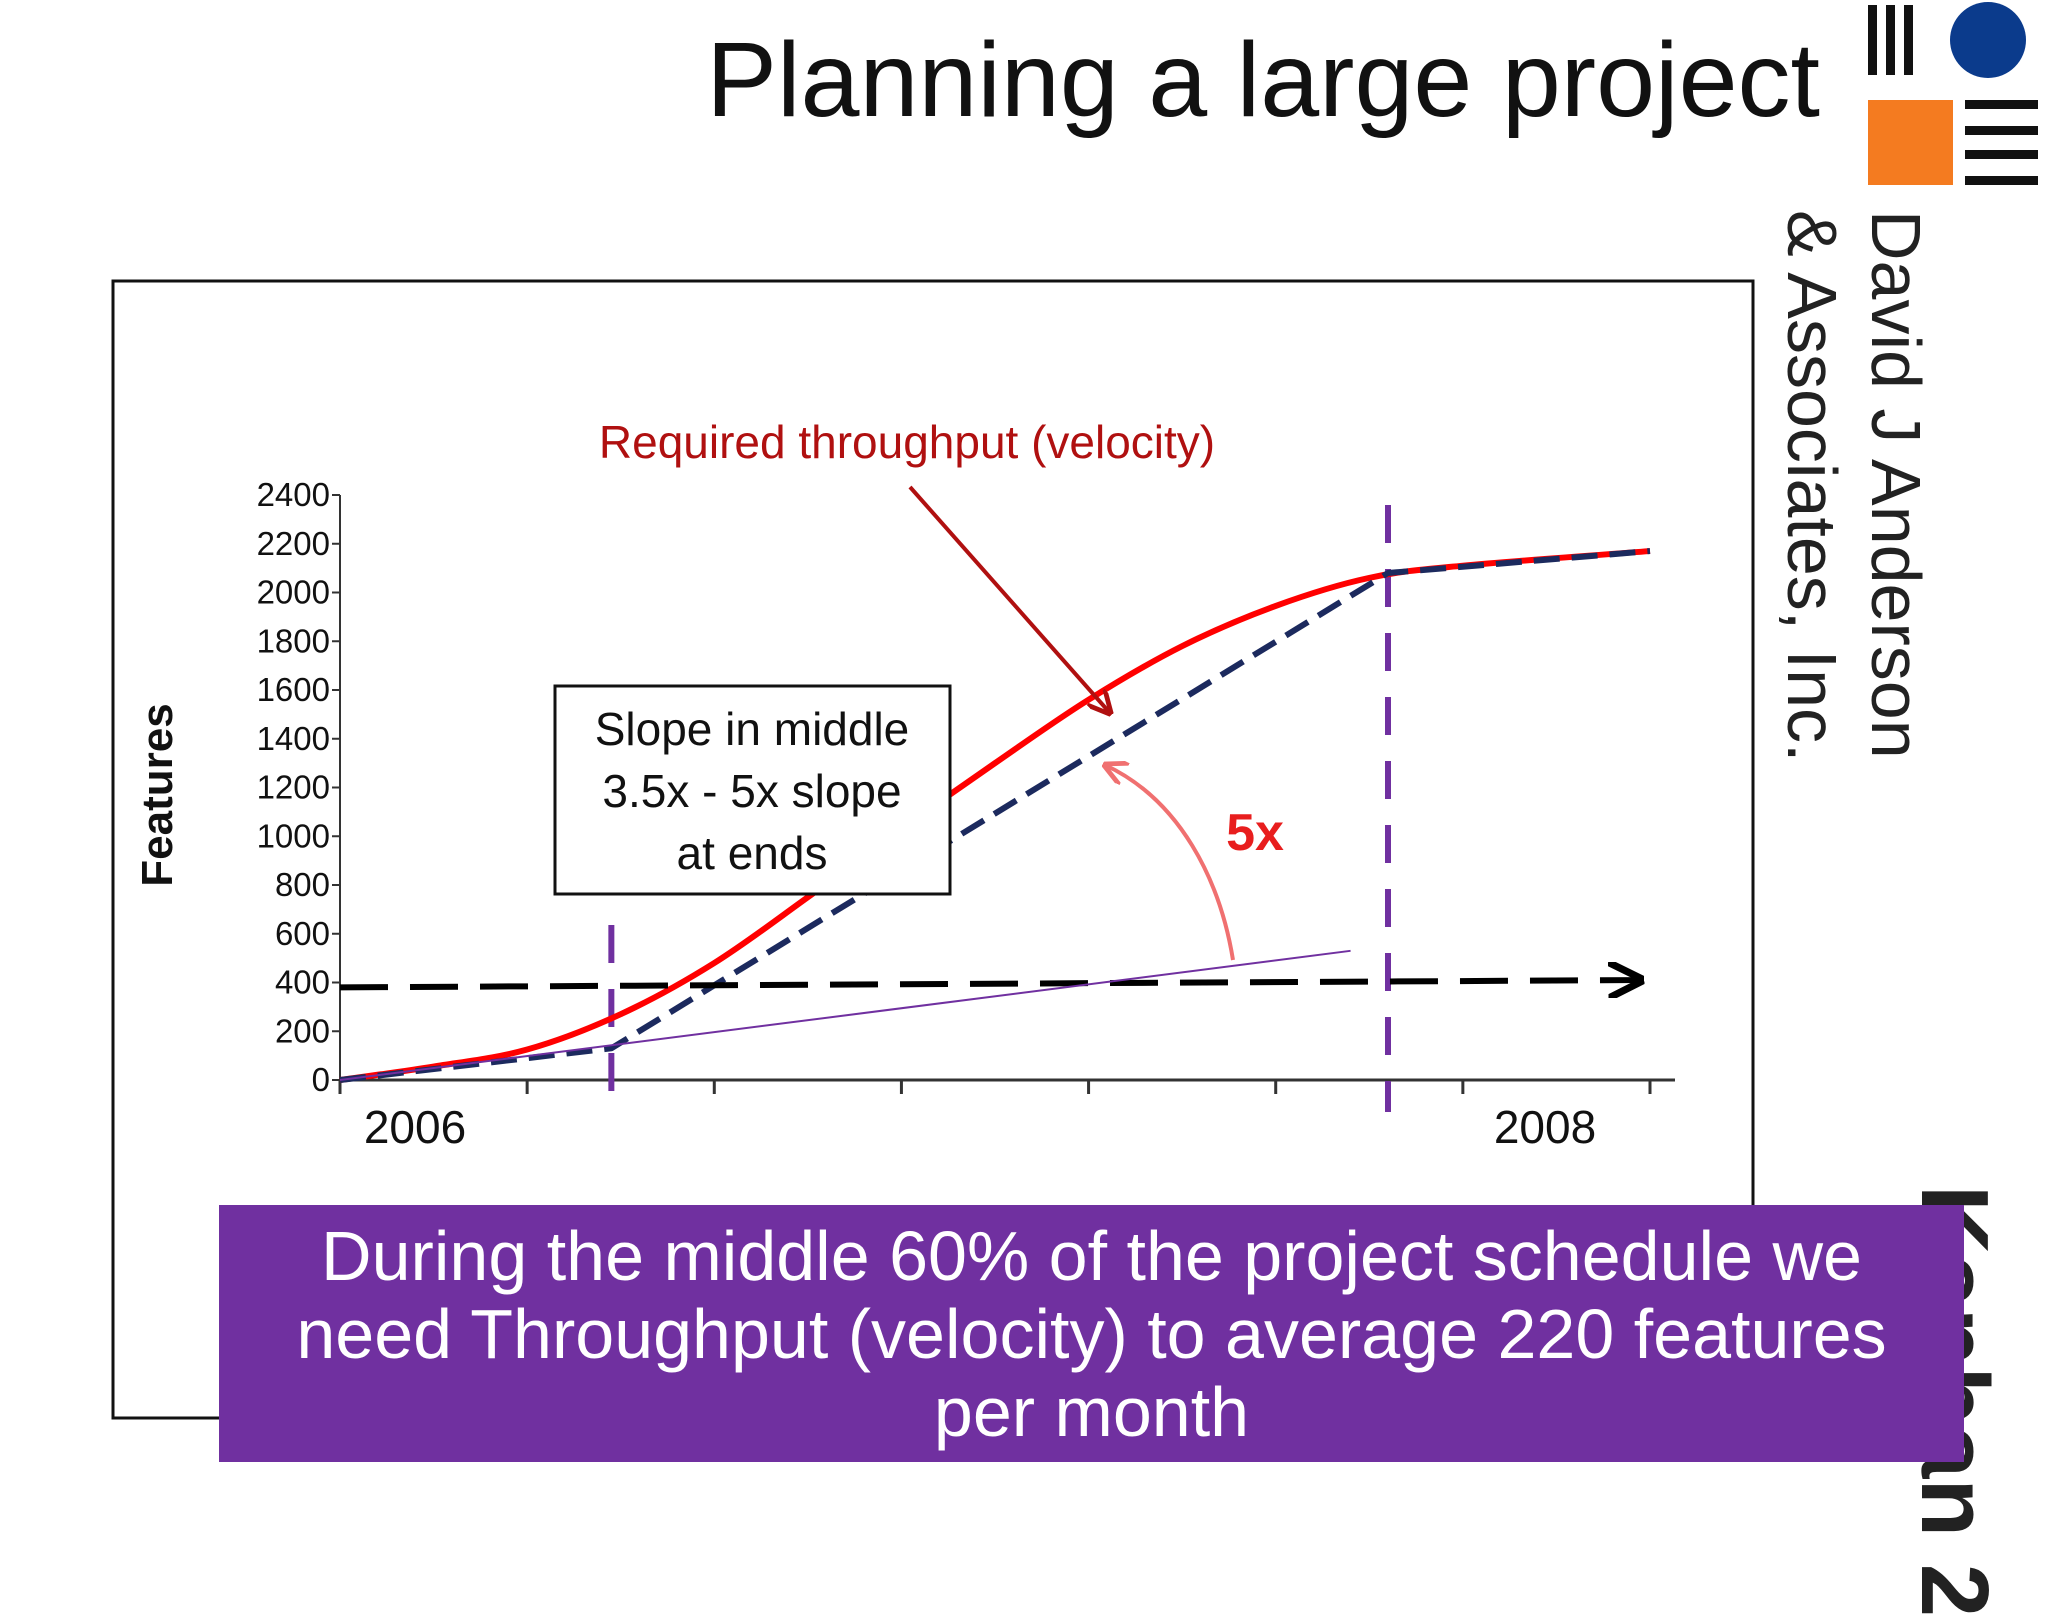 The image size is (2048, 1617). I want to click on y-tick-label: 400, so click(302, 982).